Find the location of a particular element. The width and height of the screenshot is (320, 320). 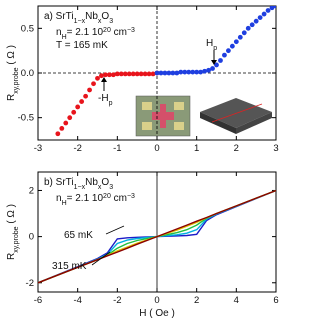

series-label: 65 mK is located at coordinates (78, 235).